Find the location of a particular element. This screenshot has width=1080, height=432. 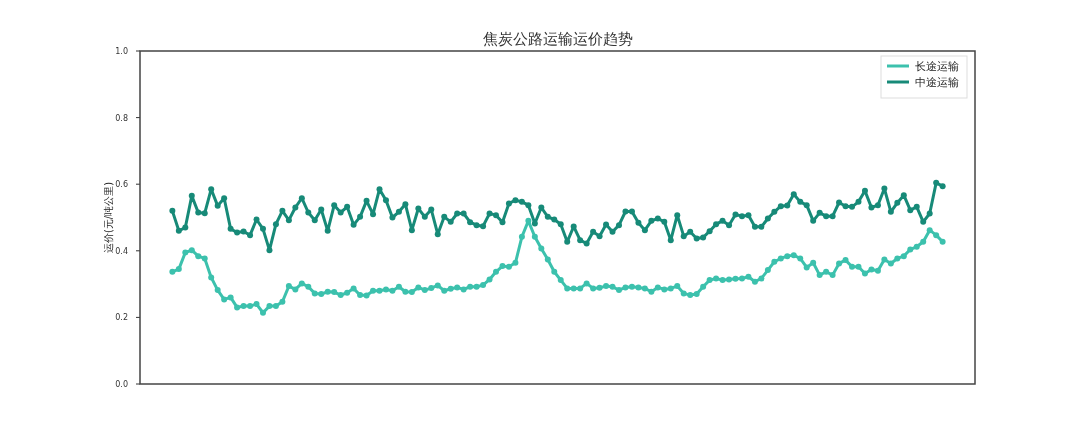

legend-label: 中途运输 is located at coordinates (937, 82).